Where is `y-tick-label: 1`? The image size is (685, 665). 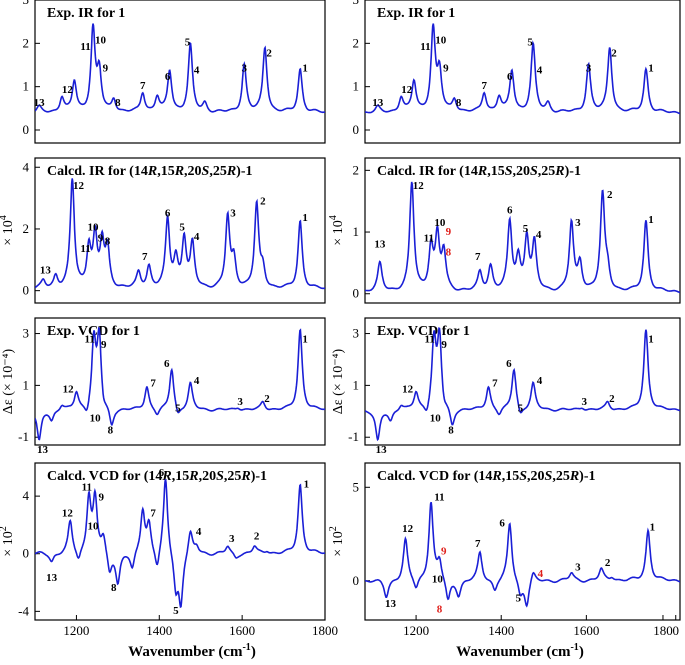
y-tick-label: 1 is located at coordinates (356, 231).